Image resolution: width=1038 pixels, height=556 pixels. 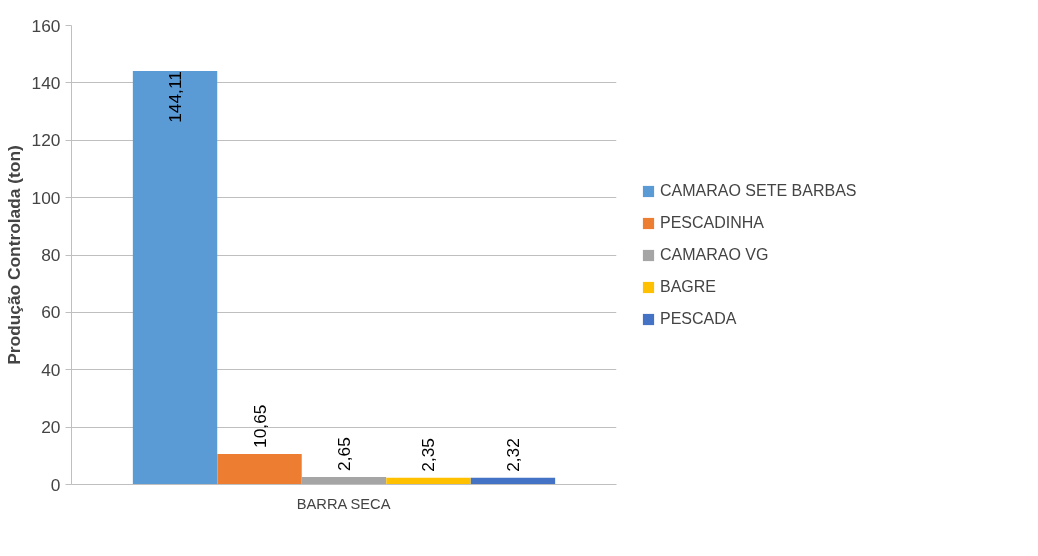 I want to click on legend-label: CAMARAO SETE BARBAS, so click(x=758, y=190).